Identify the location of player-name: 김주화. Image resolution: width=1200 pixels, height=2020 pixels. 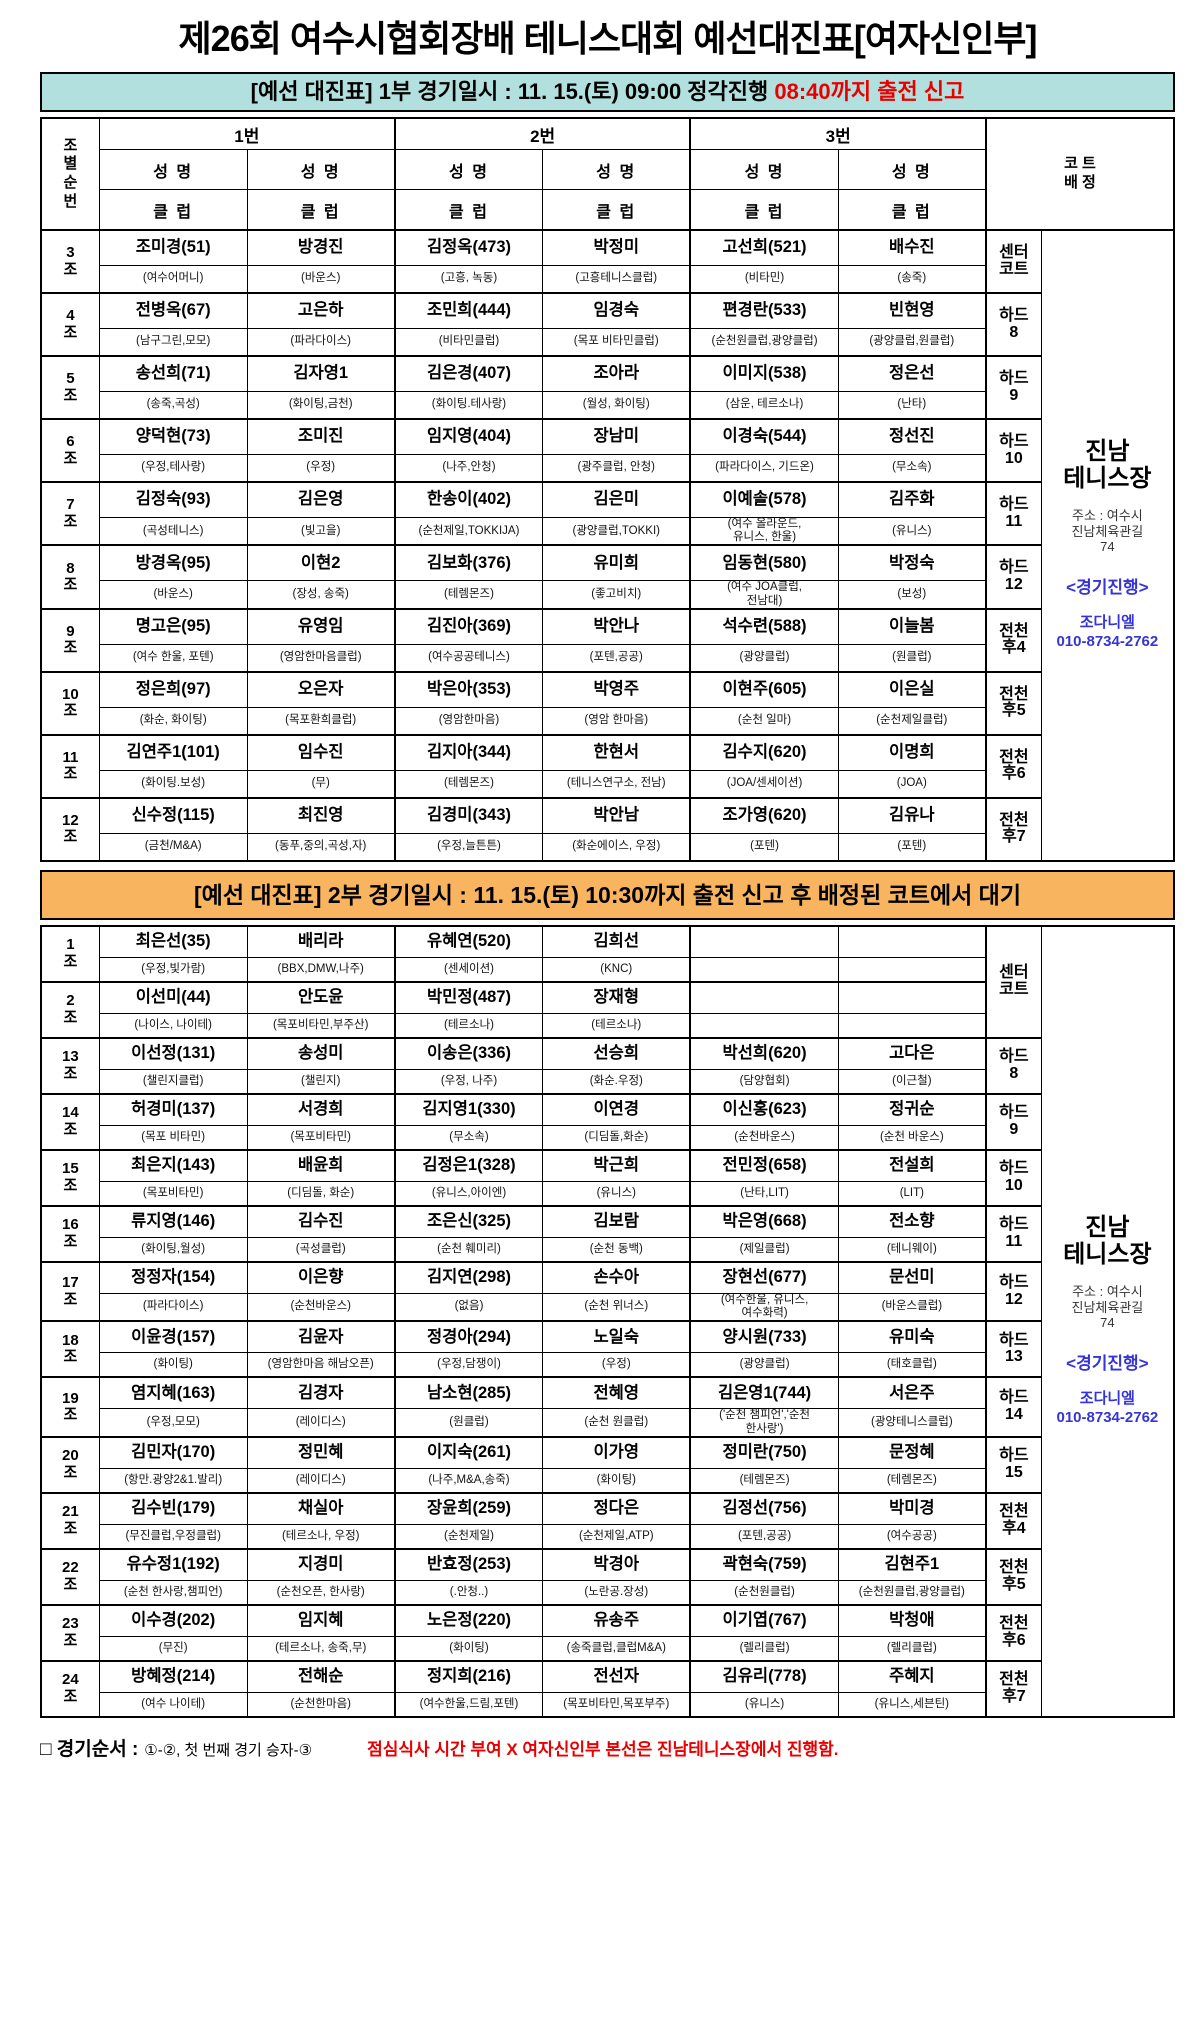
(912, 499).